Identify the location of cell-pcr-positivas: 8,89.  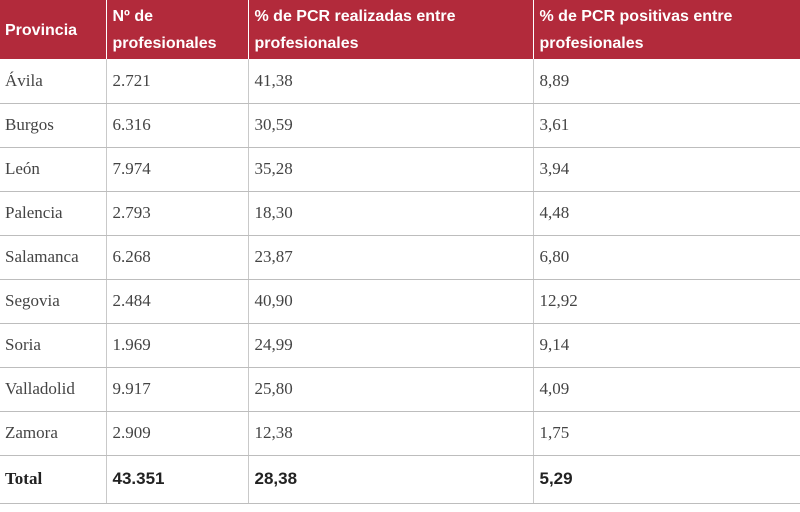
(666, 81).